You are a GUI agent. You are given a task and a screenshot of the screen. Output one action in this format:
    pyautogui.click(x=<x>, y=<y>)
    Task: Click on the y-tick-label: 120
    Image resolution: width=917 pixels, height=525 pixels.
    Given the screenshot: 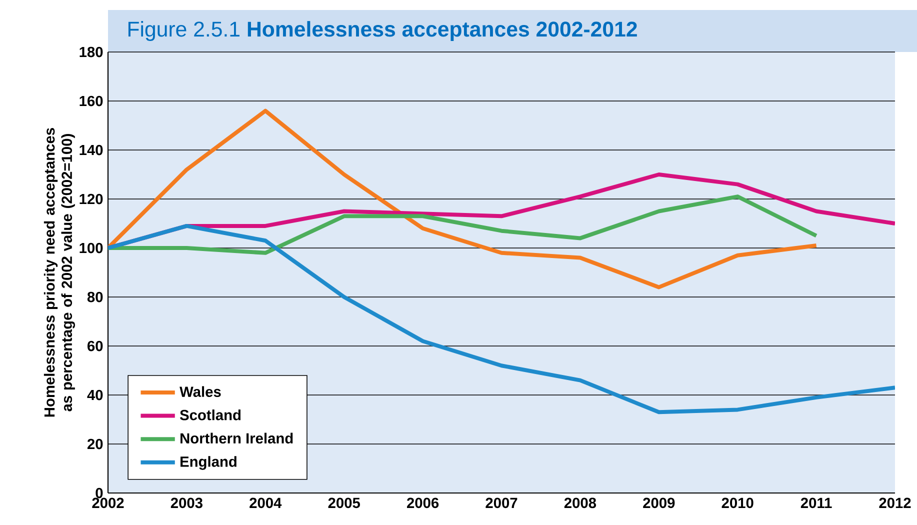 What is the action you would take?
    pyautogui.click(x=91, y=199)
    